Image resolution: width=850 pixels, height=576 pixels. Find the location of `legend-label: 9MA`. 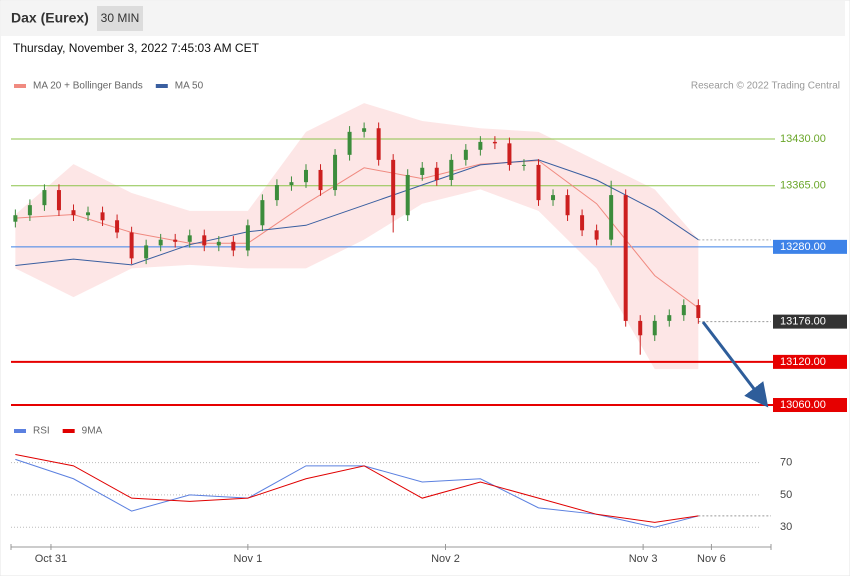

legend-label: 9MA is located at coordinates (92, 431).